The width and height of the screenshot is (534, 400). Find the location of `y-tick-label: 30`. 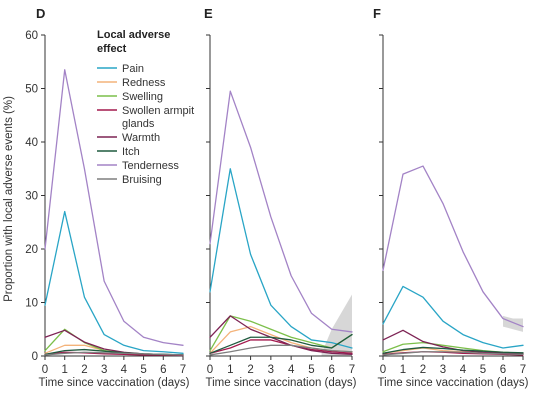

y-tick-label: 30 is located at coordinates (31, 197).